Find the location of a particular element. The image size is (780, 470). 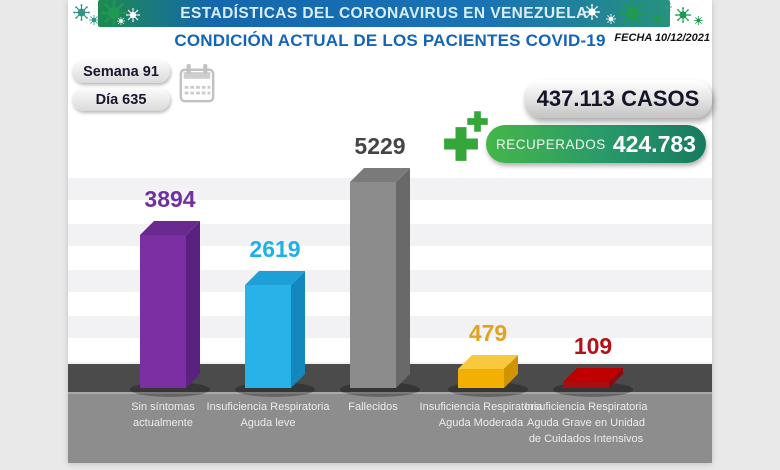

bar-value-label: 479 is located at coordinates (488, 333).